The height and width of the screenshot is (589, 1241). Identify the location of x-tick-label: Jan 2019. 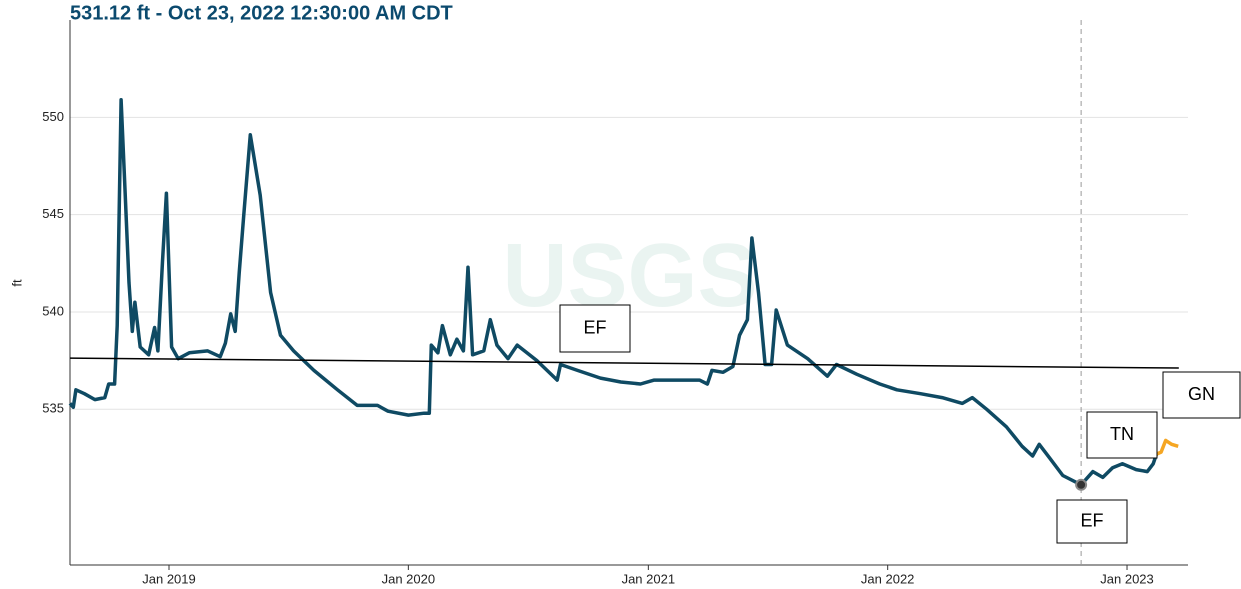
(169, 578).